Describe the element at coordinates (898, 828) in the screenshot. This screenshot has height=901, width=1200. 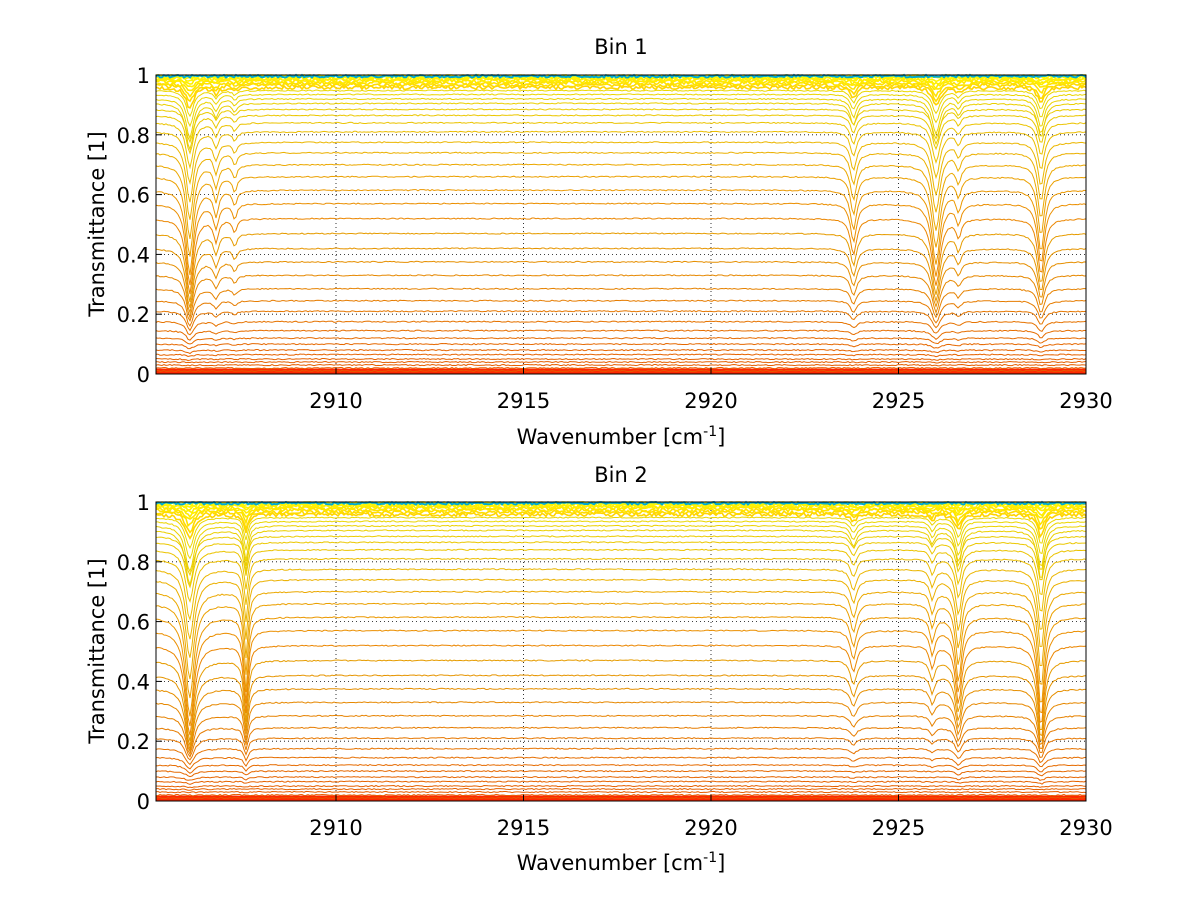
I see `x-tick-label: 2925` at that location.